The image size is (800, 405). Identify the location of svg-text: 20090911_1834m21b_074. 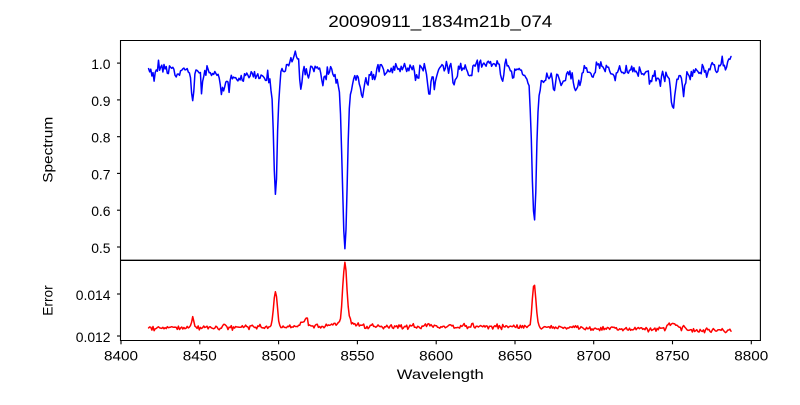
(440, 21).